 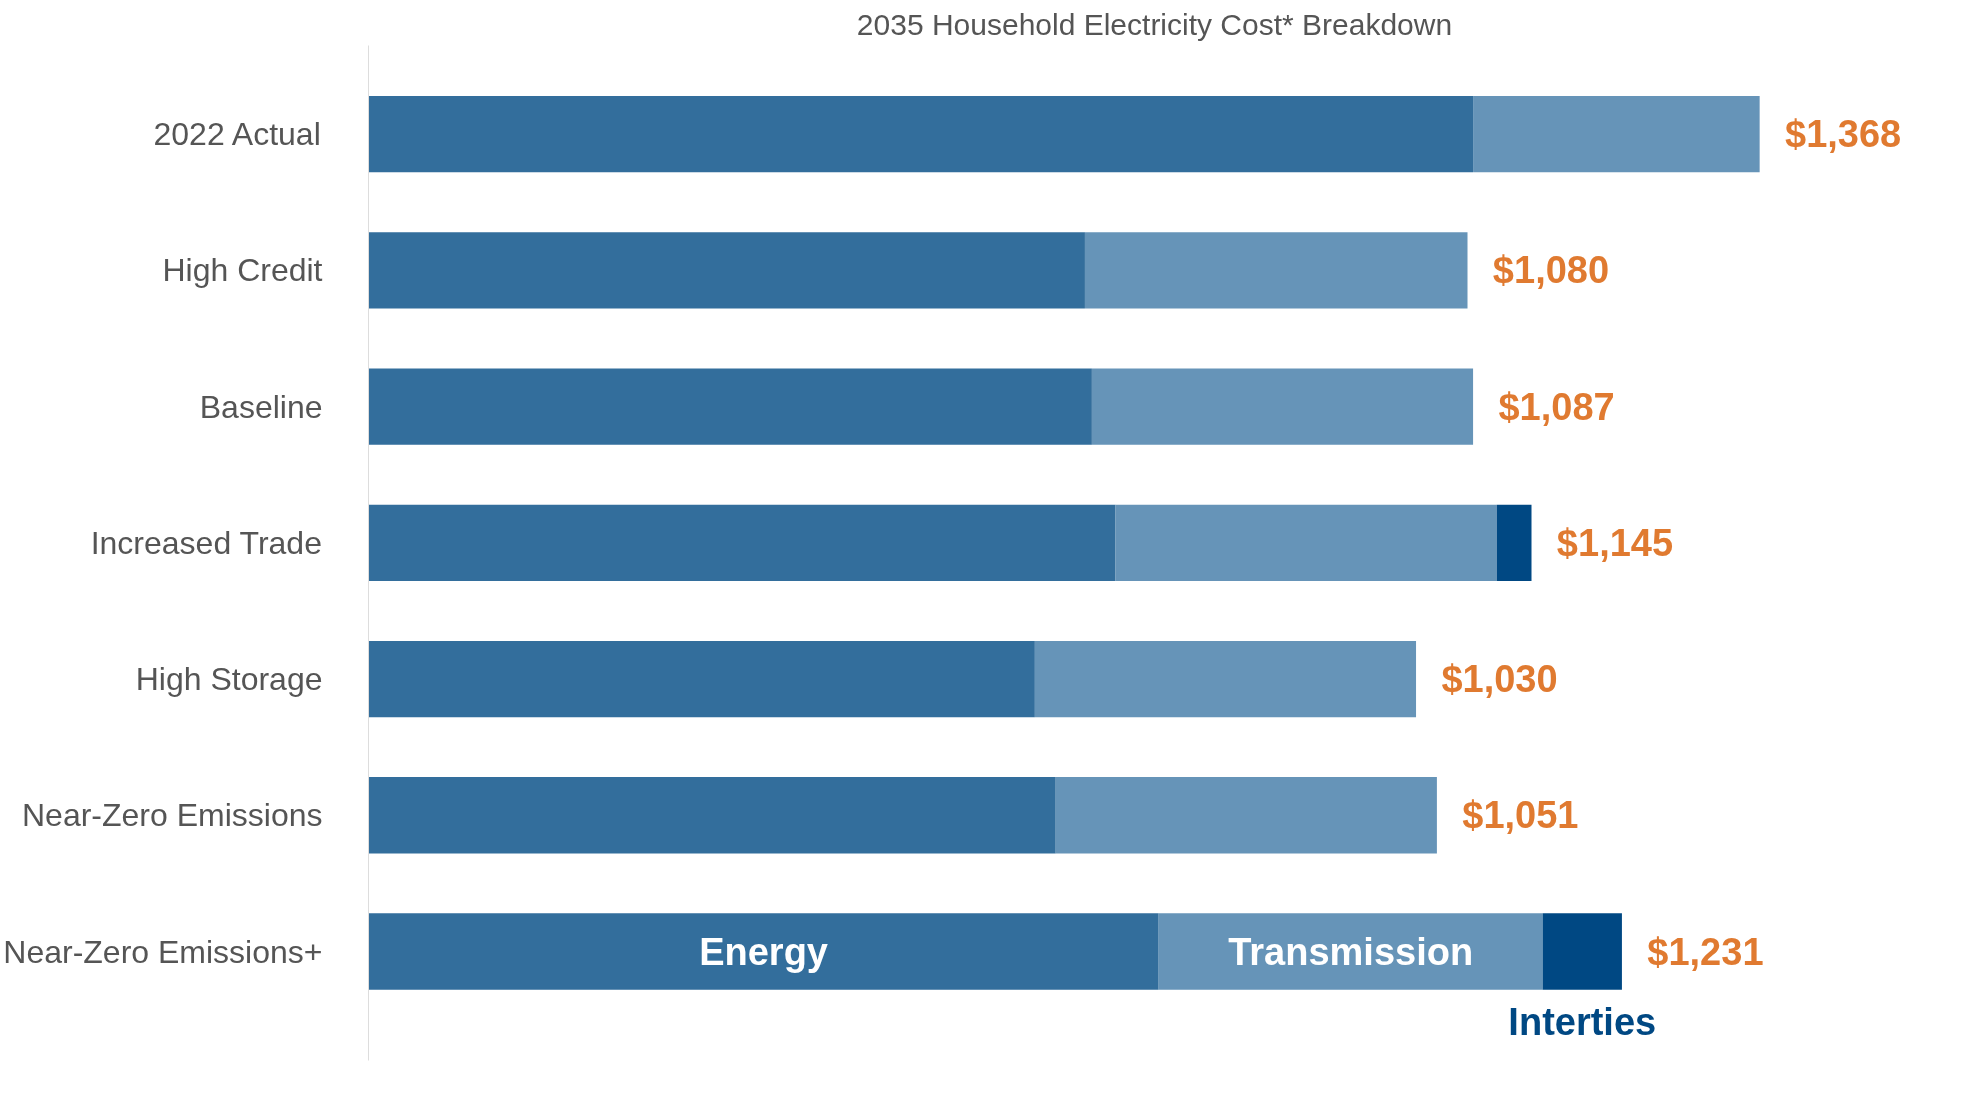 What do you see at coordinates (1705, 951) in the screenshot?
I see `annotation: $1,231` at bounding box center [1705, 951].